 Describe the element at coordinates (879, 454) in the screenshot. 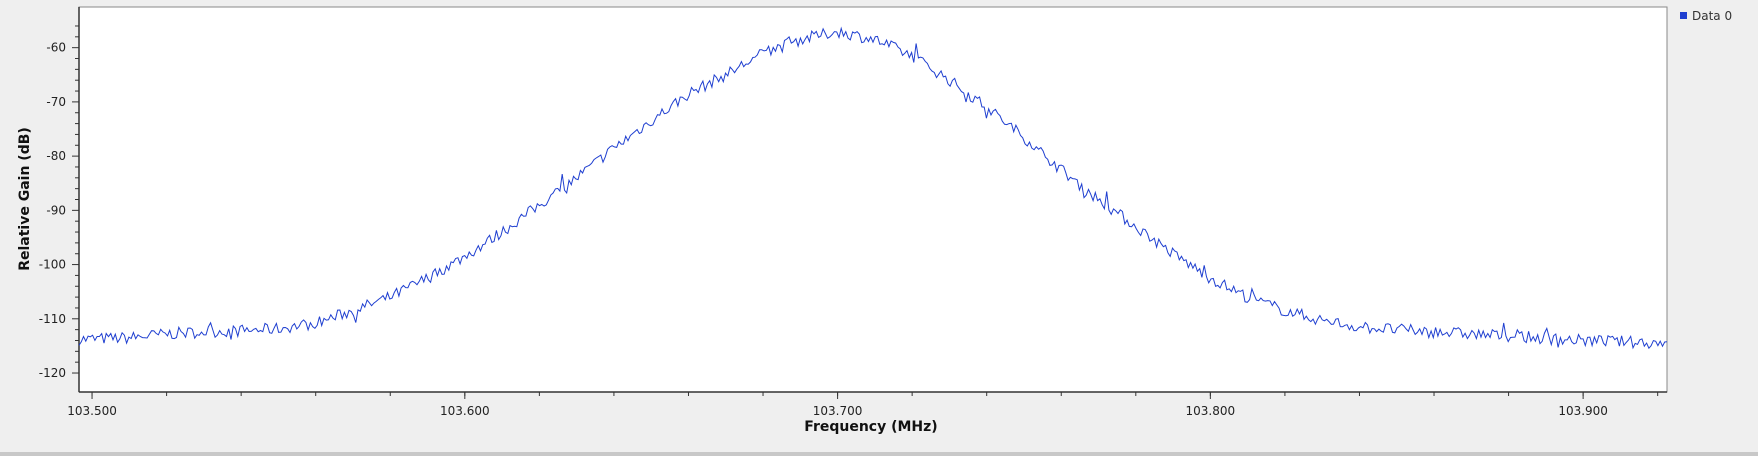

I see `bottom-border` at that location.